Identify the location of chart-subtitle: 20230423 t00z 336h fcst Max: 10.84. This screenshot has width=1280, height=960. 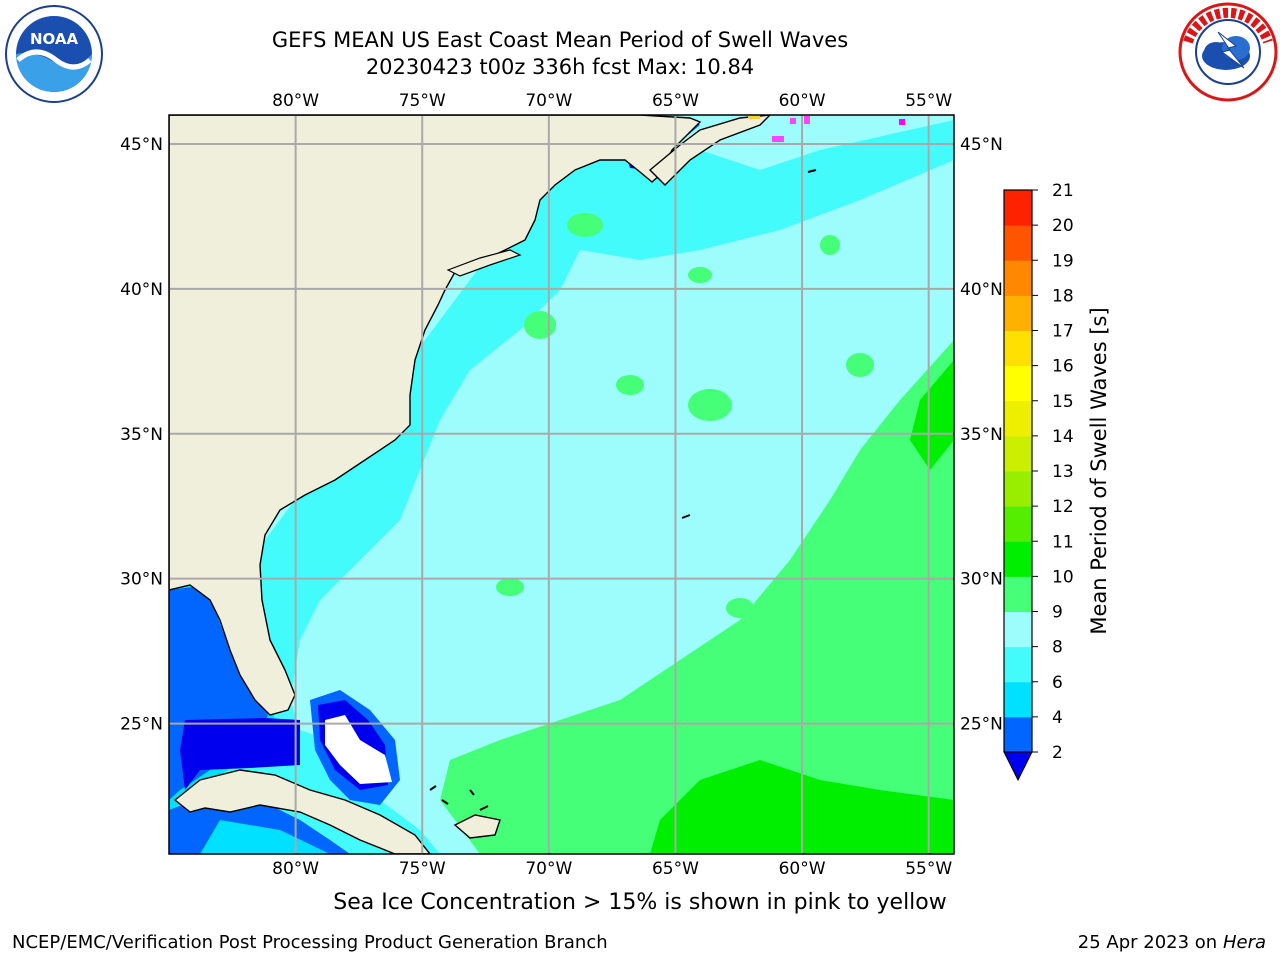
(560, 67).